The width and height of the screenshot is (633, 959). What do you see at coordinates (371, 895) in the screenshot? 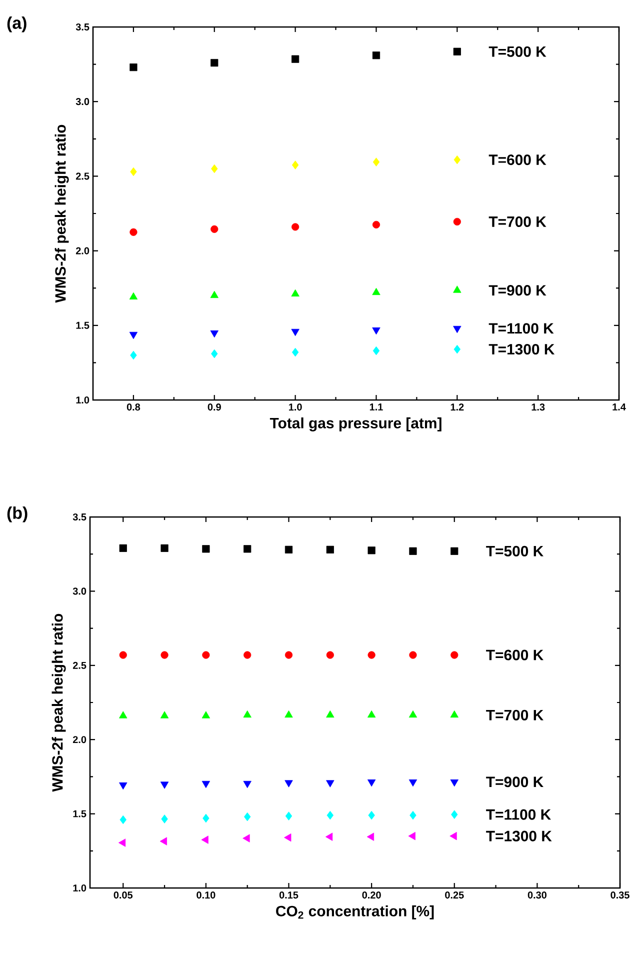
I see `x-tick-label: 0.20` at bounding box center [371, 895].